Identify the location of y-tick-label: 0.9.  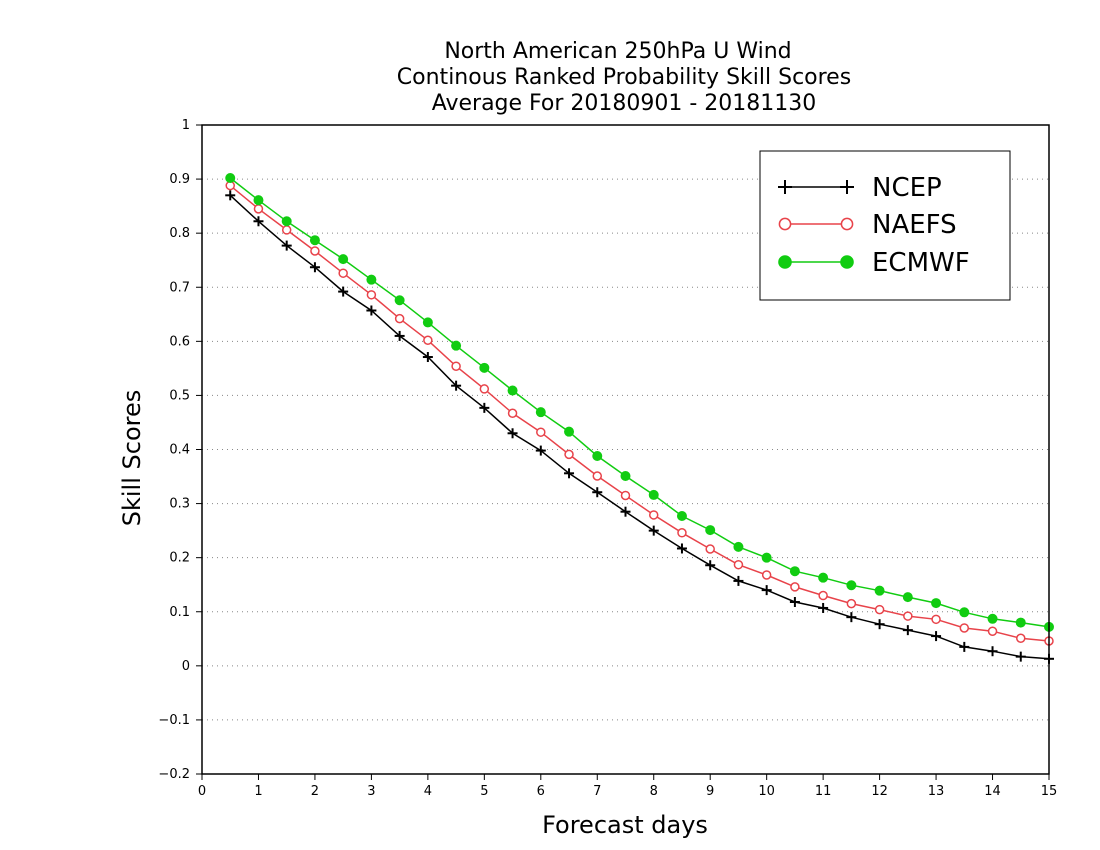
(179, 179).